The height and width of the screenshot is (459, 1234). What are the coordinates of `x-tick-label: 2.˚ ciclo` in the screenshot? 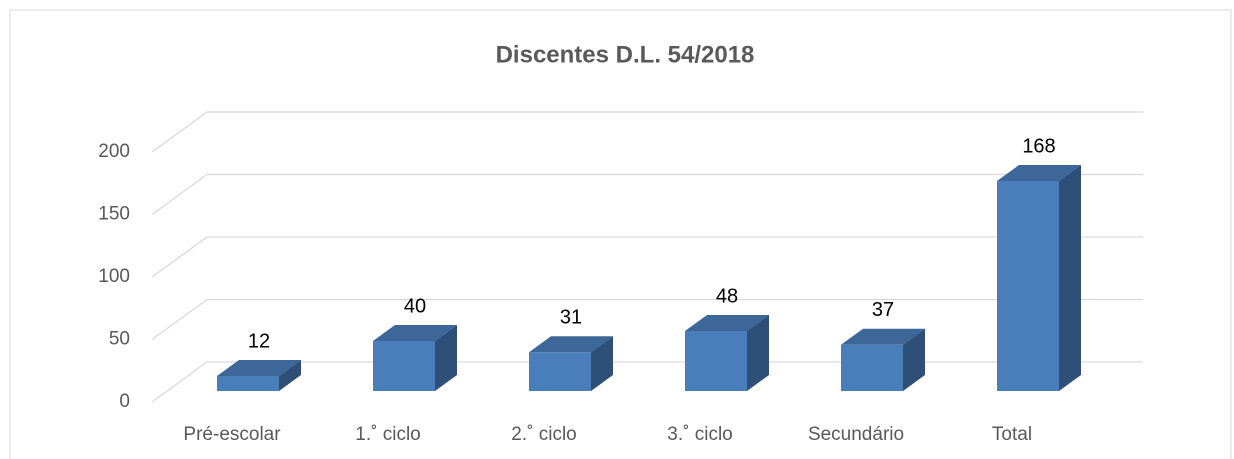 It's located at (543, 434).